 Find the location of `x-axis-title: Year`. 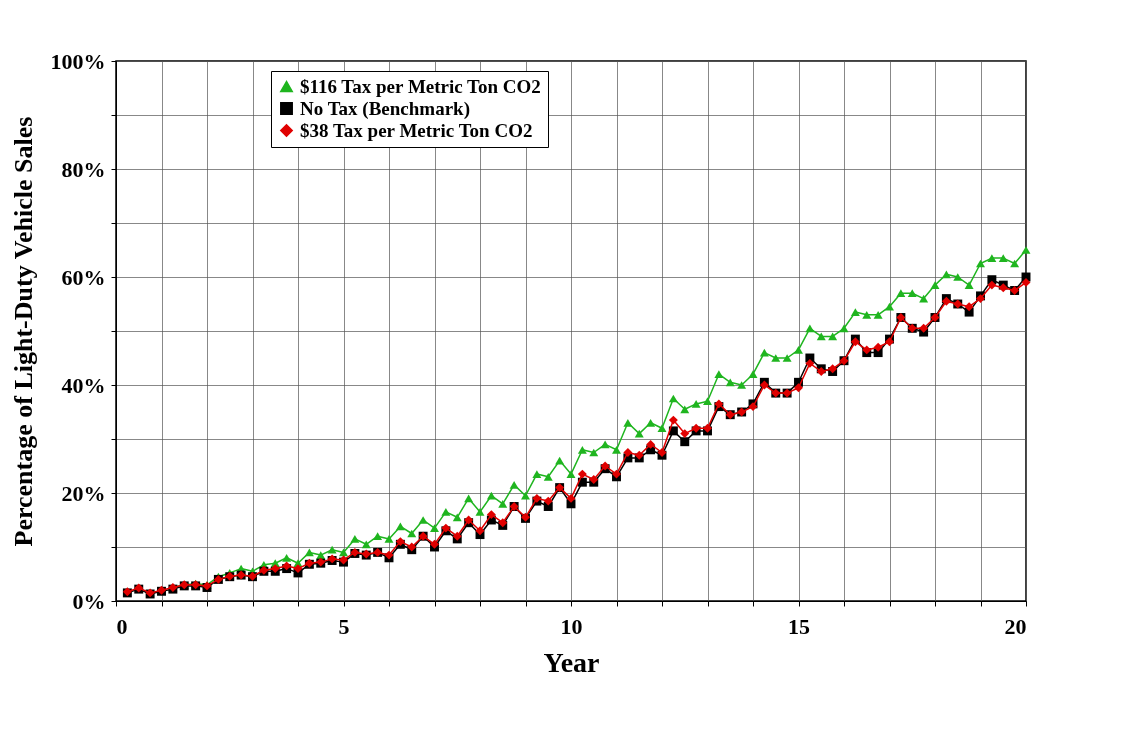

x-axis-title: Year is located at coordinates (571, 662).